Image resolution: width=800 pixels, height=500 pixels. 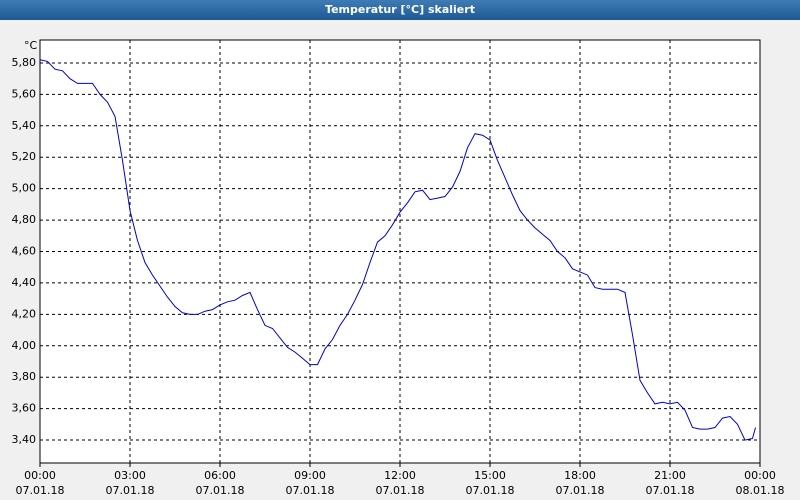 What do you see at coordinates (24, 62) in the screenshot?
I see `y-tick-label: 5,80` at bounding box center [24, 62].